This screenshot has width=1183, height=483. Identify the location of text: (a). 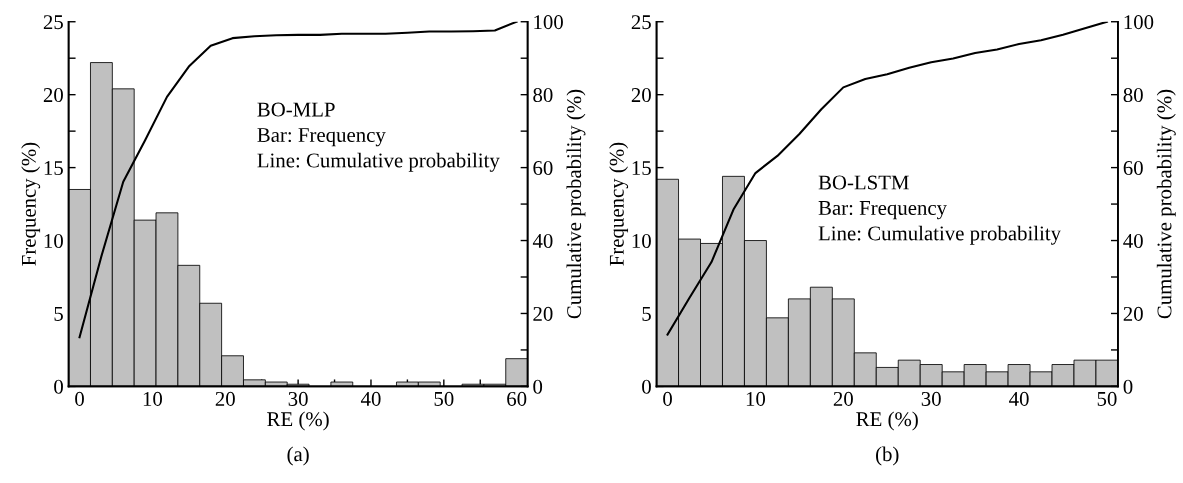
(298, 456).